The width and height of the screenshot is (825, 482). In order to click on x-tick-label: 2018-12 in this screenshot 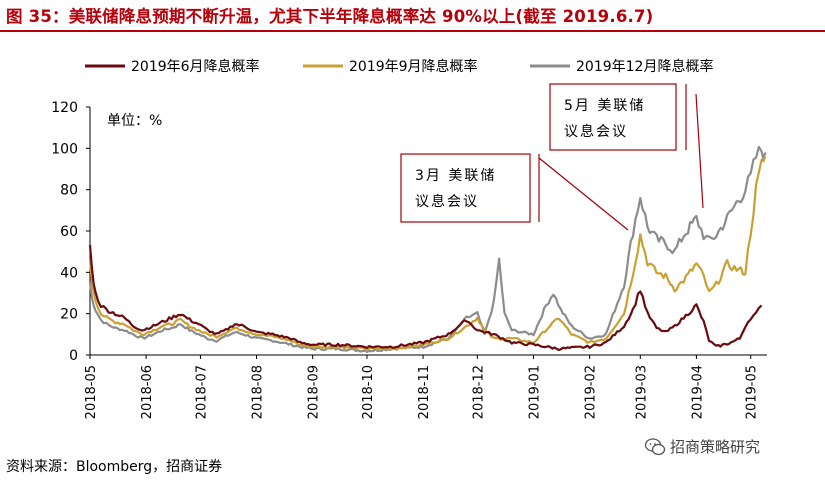, I will do `click(478, 392)`.